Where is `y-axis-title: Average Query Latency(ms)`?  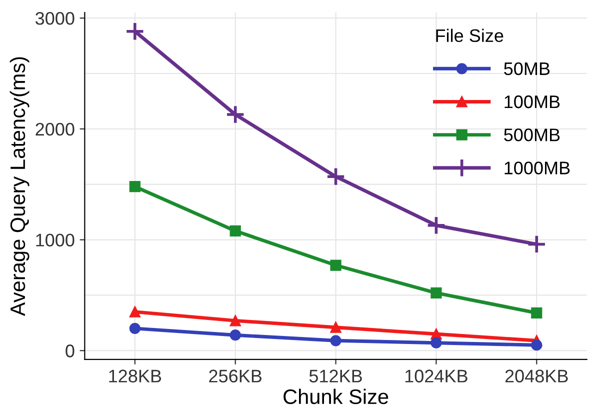
y-axis-title: Average Query Latency(ms) is located at coordinates (20, 186).